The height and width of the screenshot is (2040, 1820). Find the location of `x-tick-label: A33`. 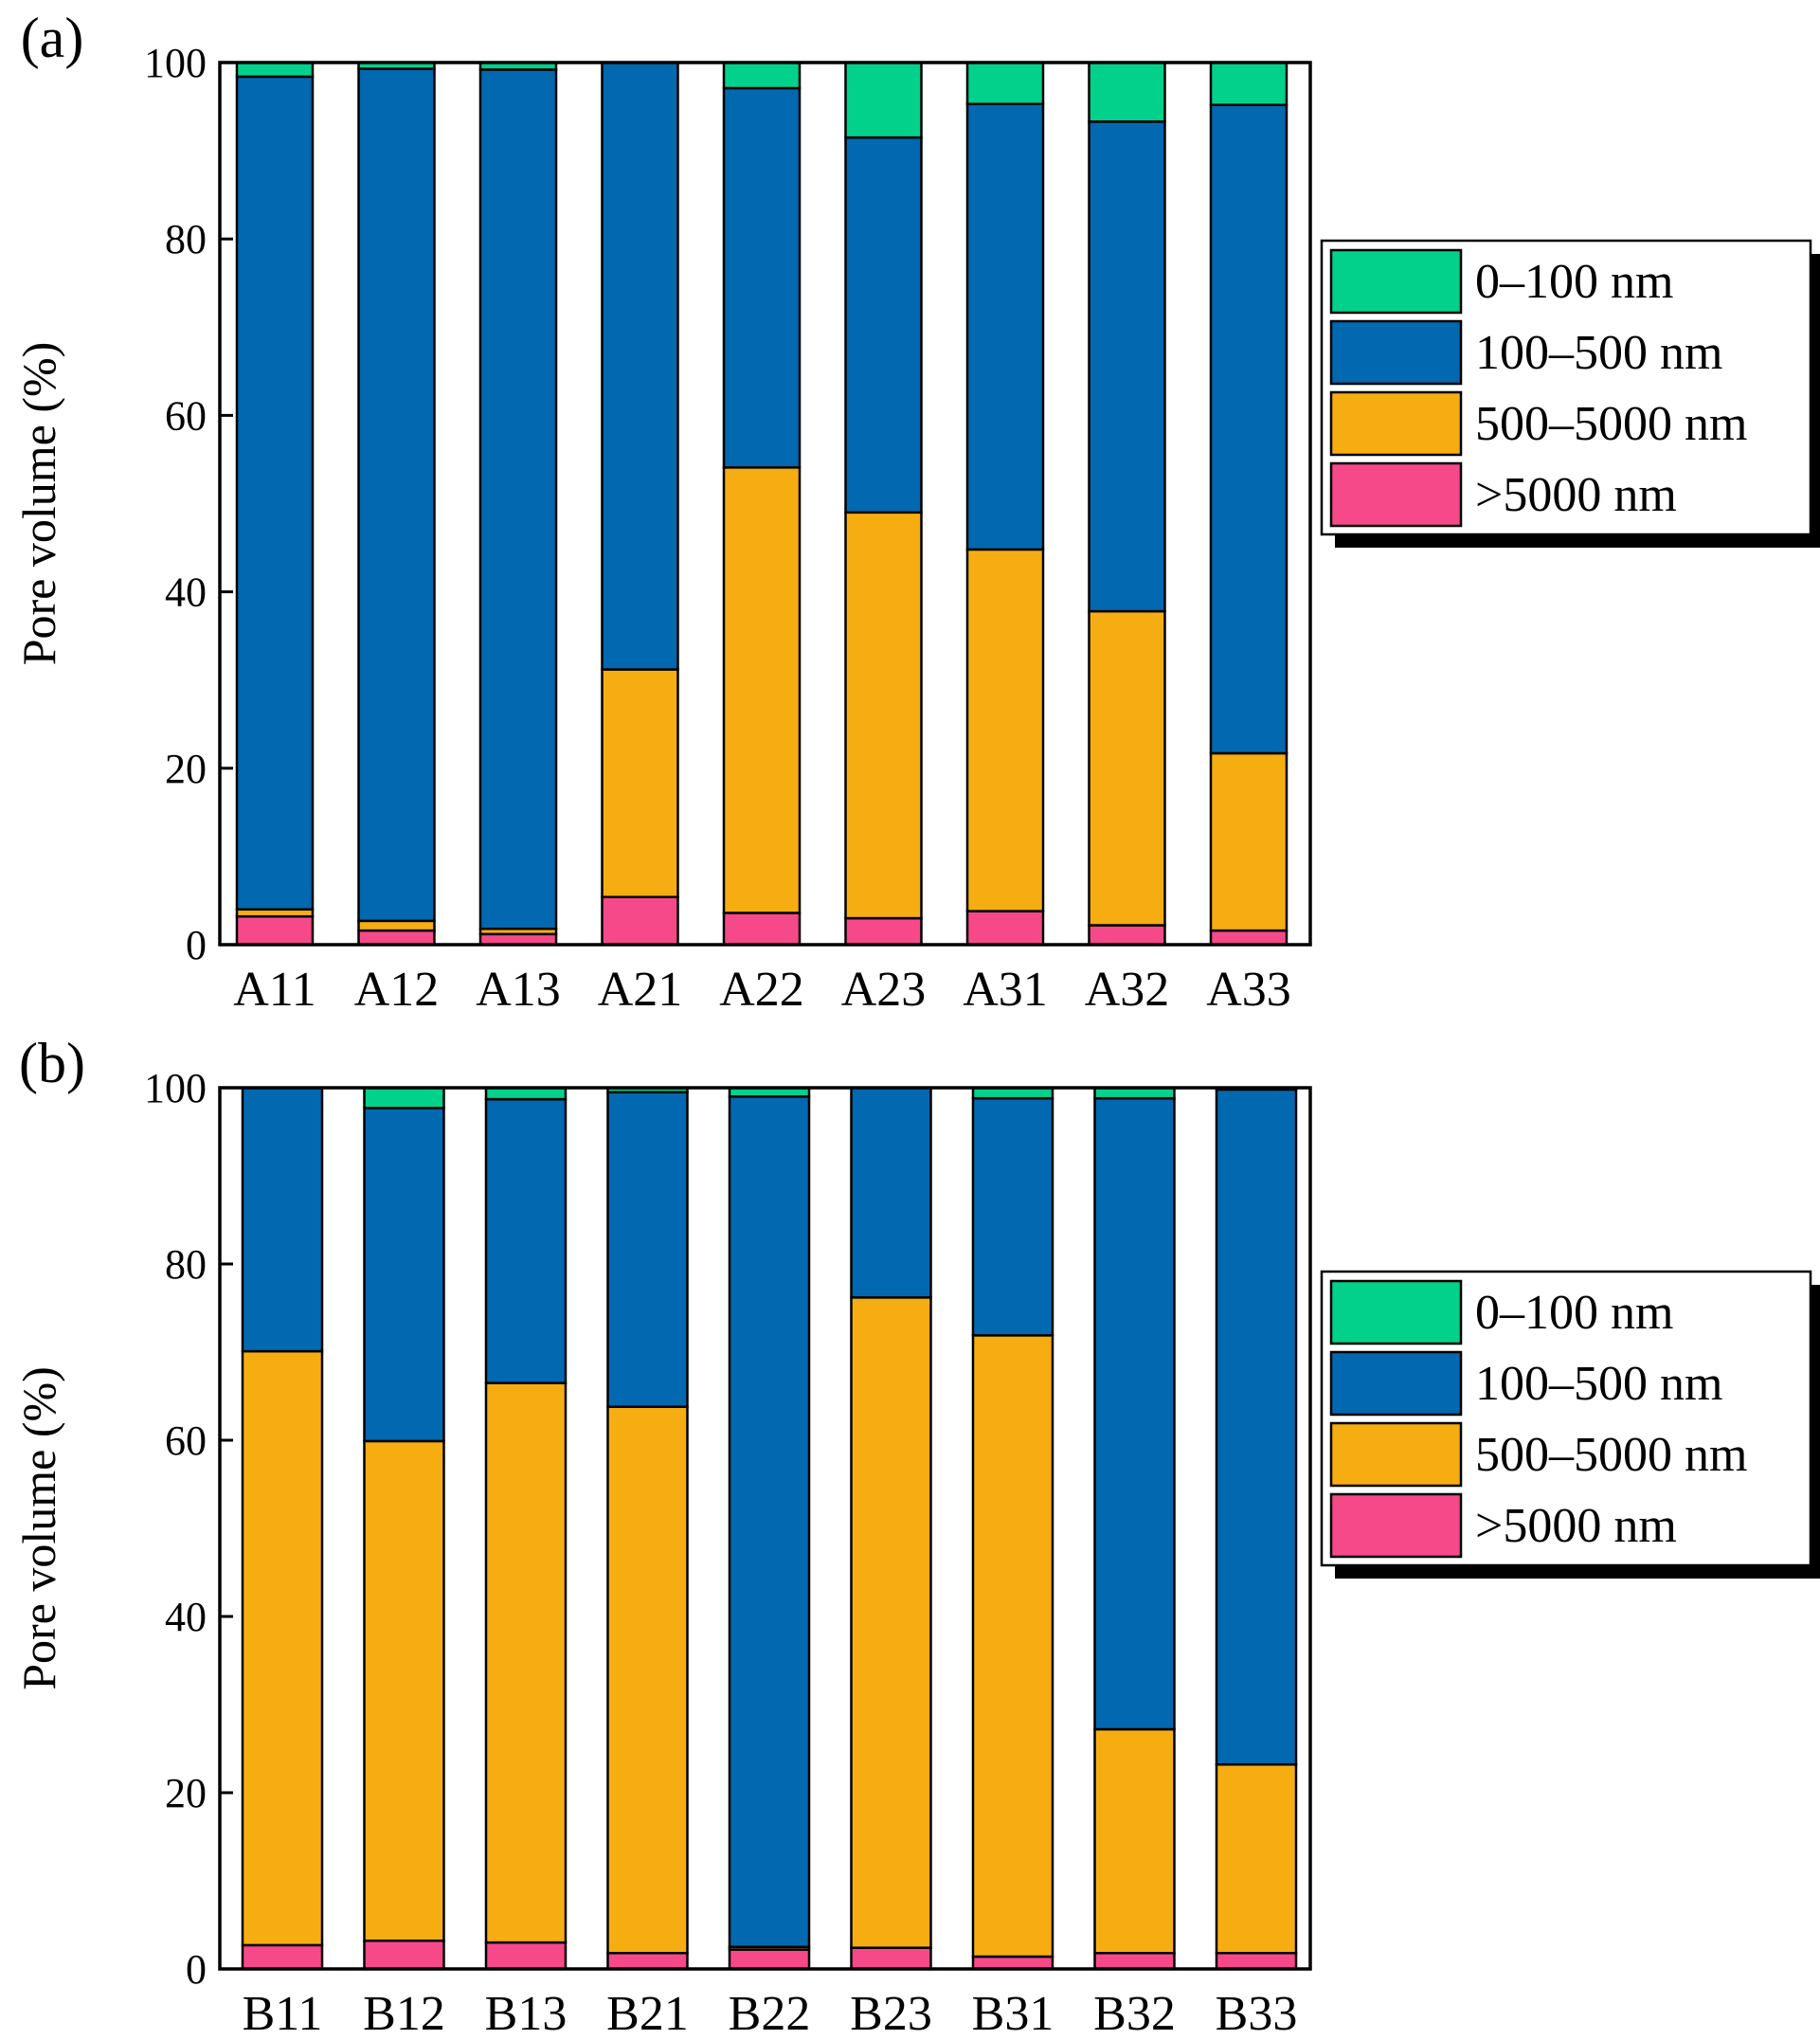

x-tick-label: A33 is located at coordinates (1248, 990).